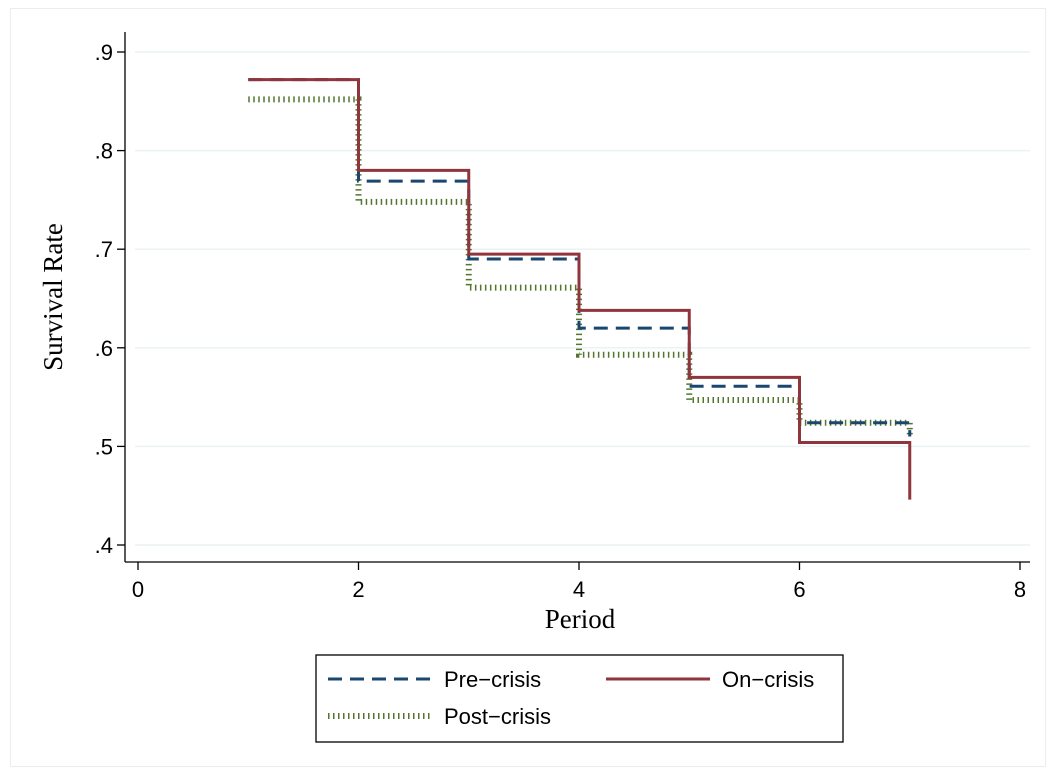 This screenshot has height=771, width=1050. I want to click on y-tick-label-3: .7, so click(104, 249).